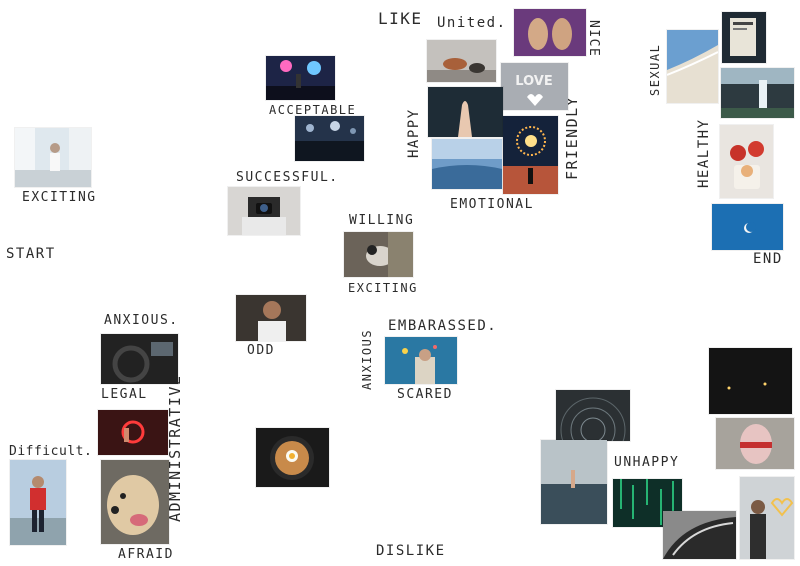  Describe the element at coordinates (124, 394) in the screenshot. I see `legal-label: LEGAL` at that location.